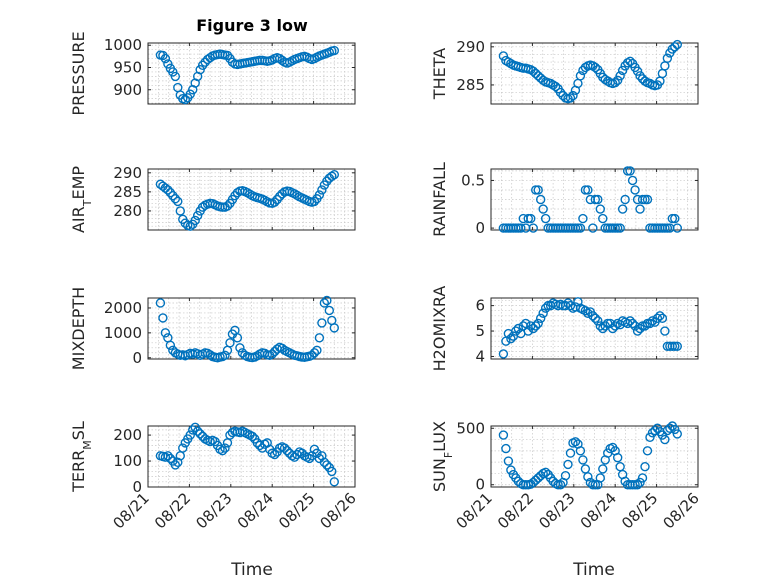  Describe the element at coordinates (127, 211) in the screenshot. I see `y-tick-label: 280` at that location.